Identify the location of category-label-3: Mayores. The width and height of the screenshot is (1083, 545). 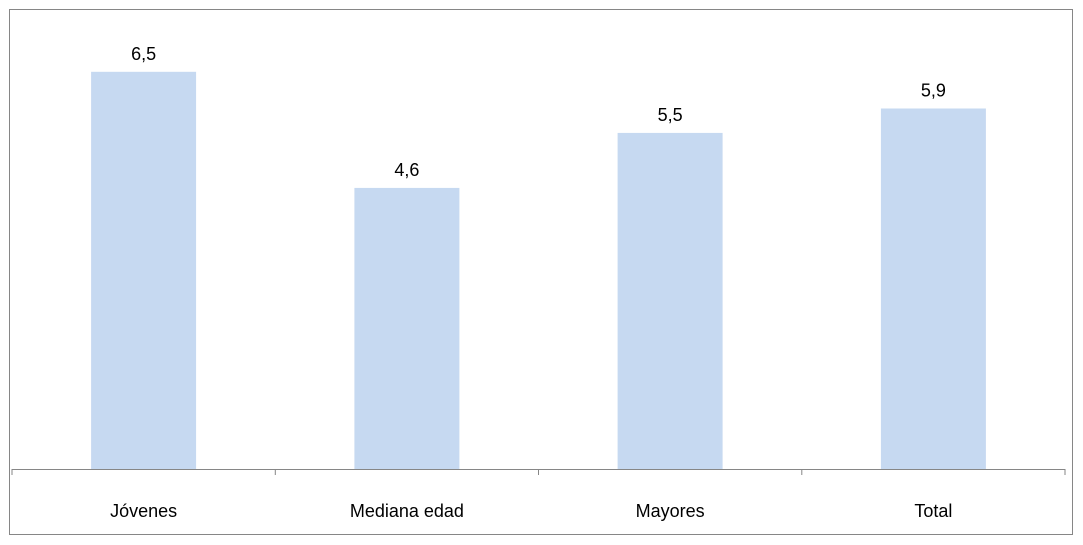
(670, 511).